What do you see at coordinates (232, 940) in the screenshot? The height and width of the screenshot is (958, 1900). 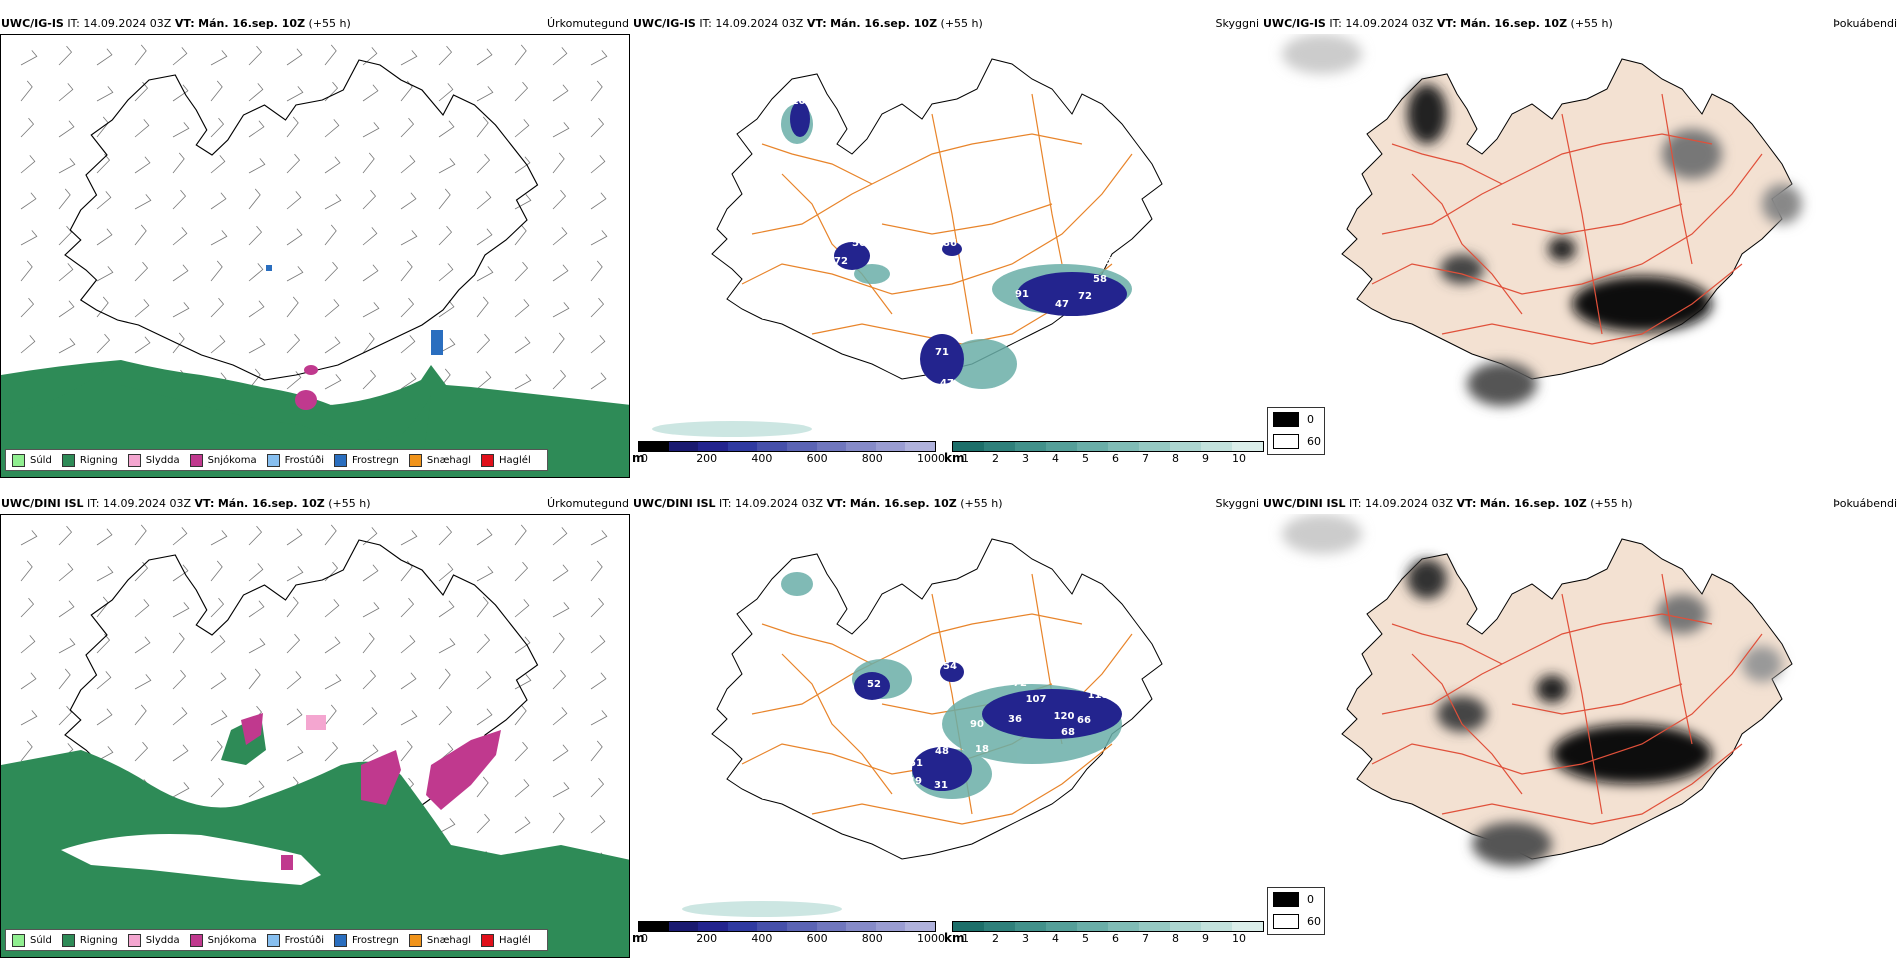 I see `legend-label: Snjókoma` at bounding box center [232, 940].